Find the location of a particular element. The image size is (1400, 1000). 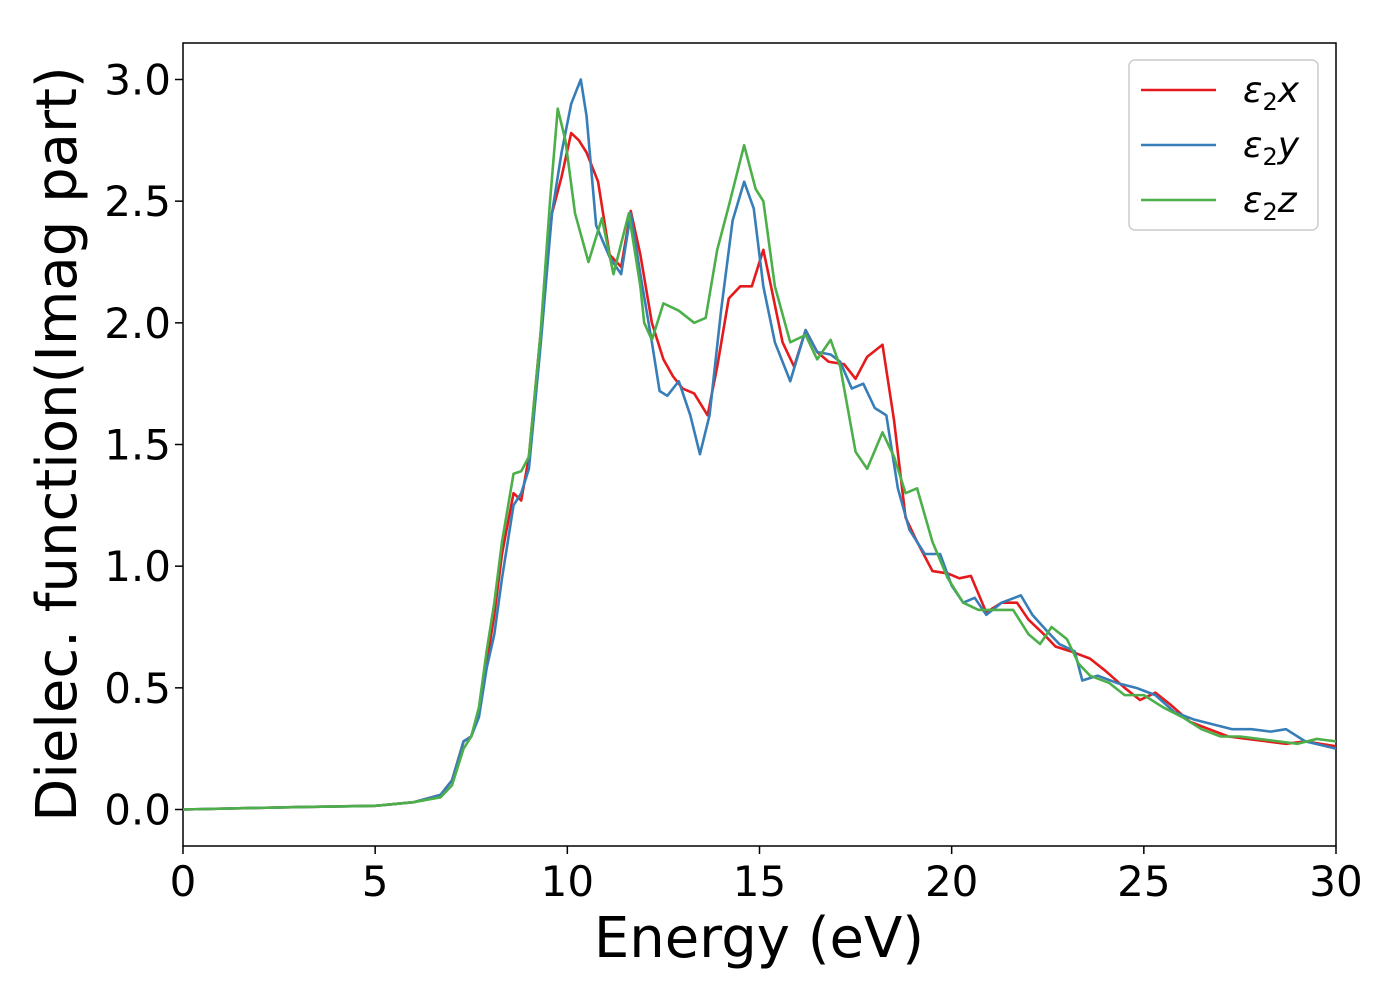

x-tick-label: 15 is located at coordinates (759, 881).